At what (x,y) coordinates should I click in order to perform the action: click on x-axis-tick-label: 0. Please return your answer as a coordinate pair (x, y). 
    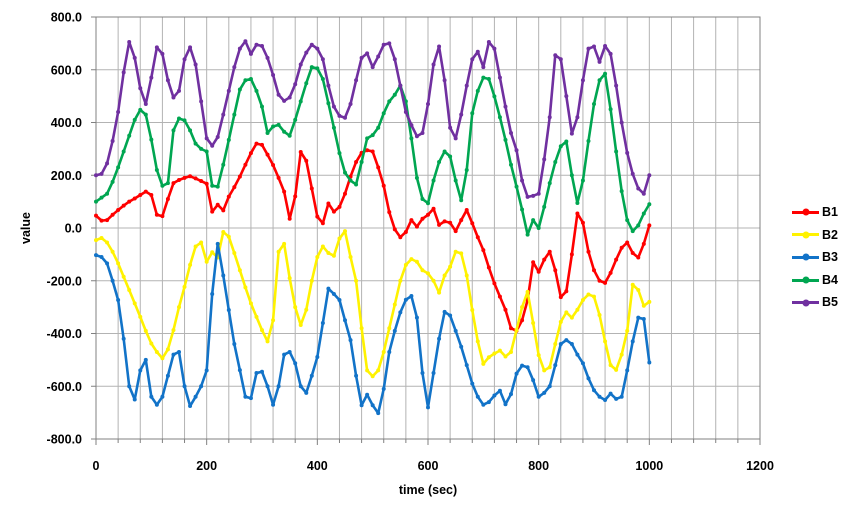
    Looking at the image, I should click on (96, 466).